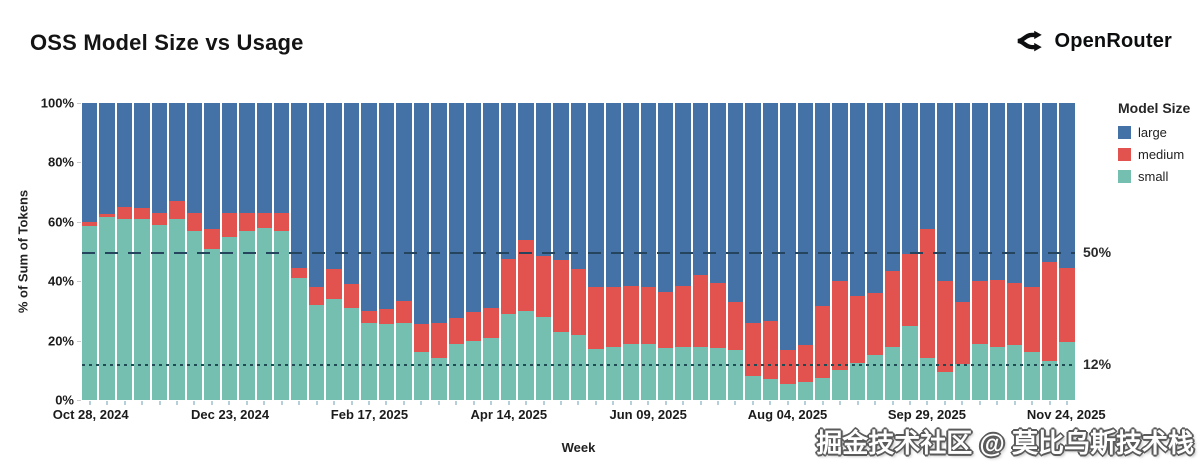 This screenshot has width=1200, height=466. What do you see at coordinates (473, 251) in the screenshot?
I see `bar-mar-31-2025` at bounding box center [473, 251].